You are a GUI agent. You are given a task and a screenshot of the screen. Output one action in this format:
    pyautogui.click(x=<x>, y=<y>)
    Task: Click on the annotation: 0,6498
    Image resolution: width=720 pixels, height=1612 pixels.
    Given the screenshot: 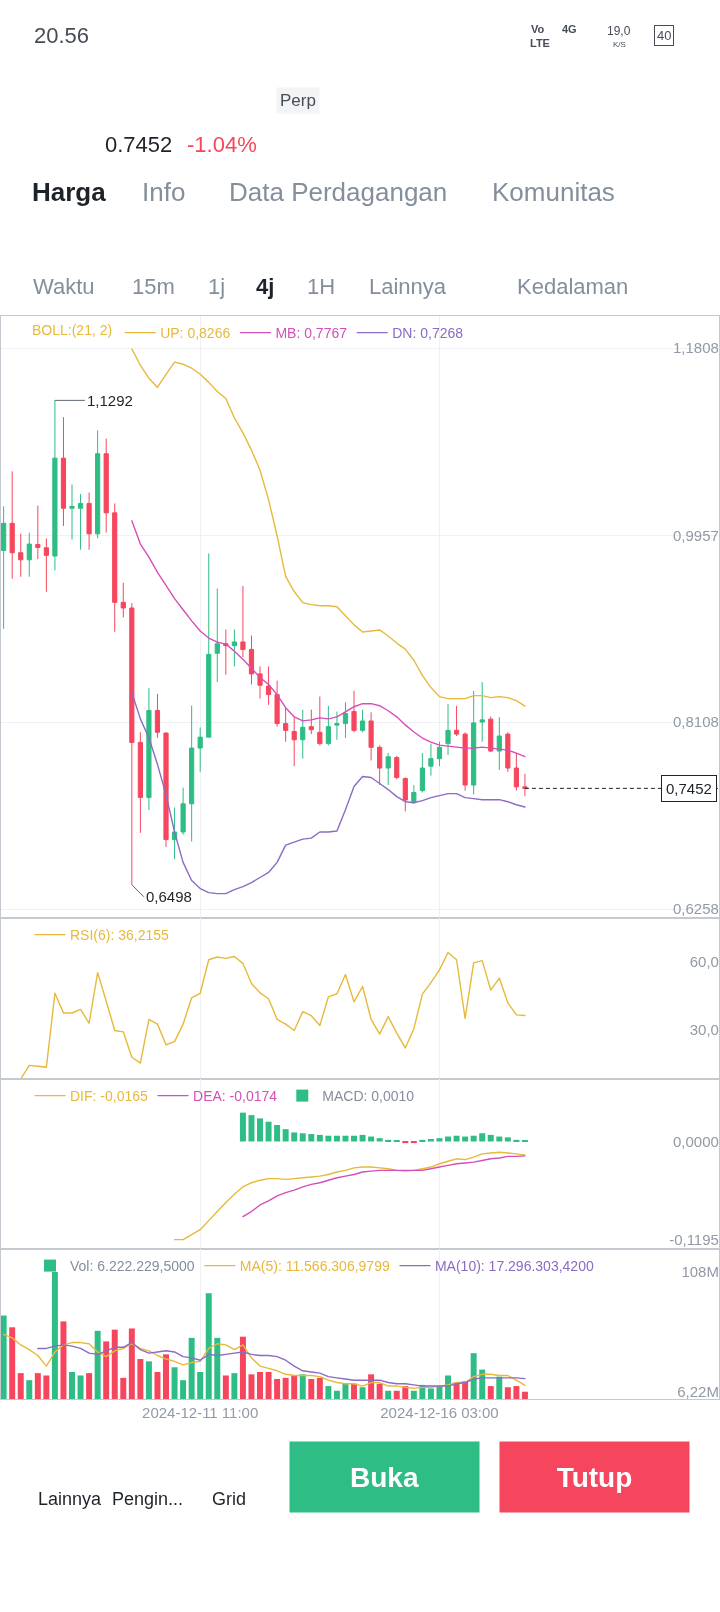 What is the action you would take?
    pyautogui.click(x=169, y=896)
    